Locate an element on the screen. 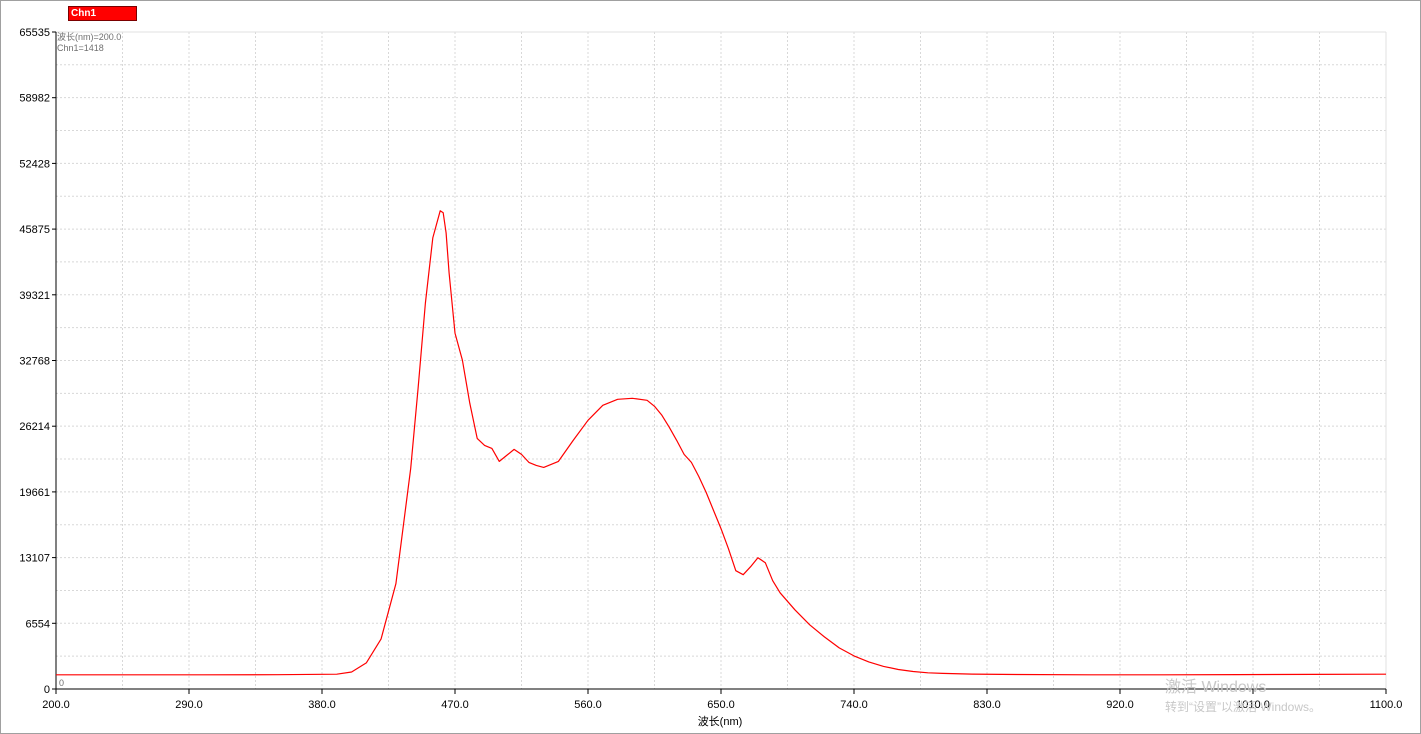 The height and width of the screenshot is (734, 1421). cursor-readout-x: 波长(nm)=200.0 is located at coordinates (89, 36).